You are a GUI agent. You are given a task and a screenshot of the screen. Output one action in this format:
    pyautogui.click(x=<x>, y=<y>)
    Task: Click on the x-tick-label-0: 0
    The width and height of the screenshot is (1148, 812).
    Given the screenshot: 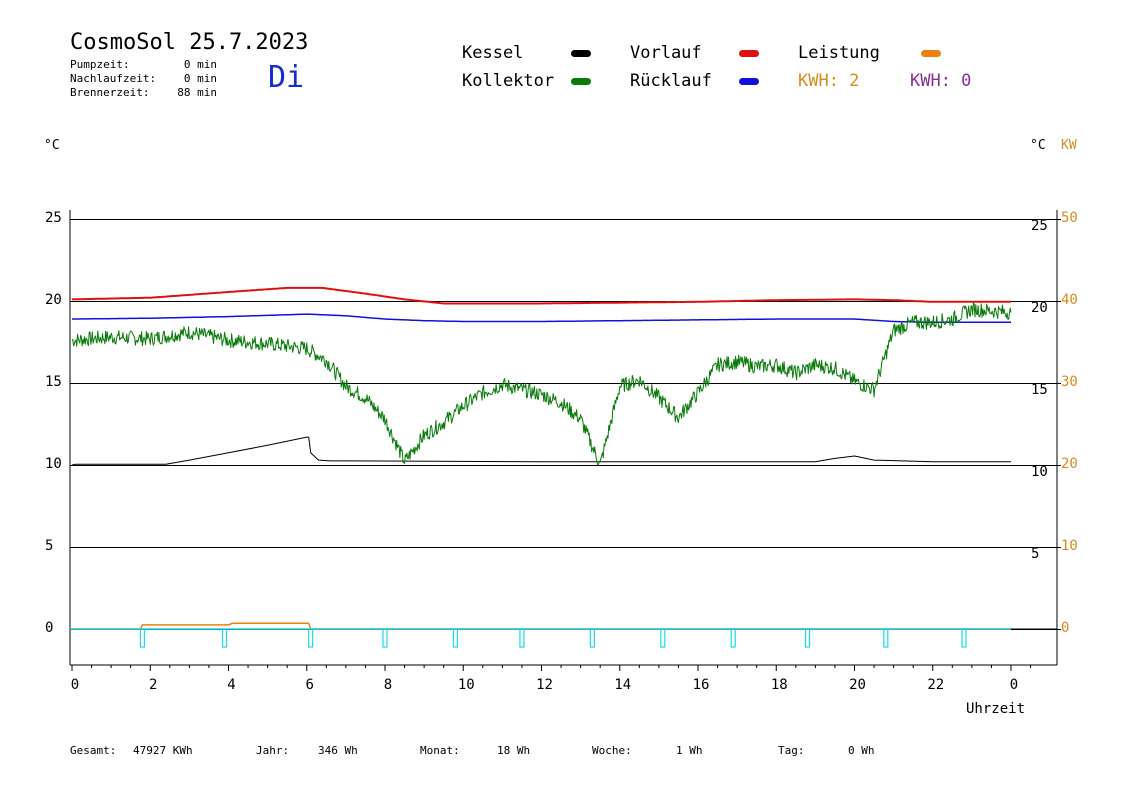 What is the action you would take?
    pyautogui.click(x=75, y=685)
    